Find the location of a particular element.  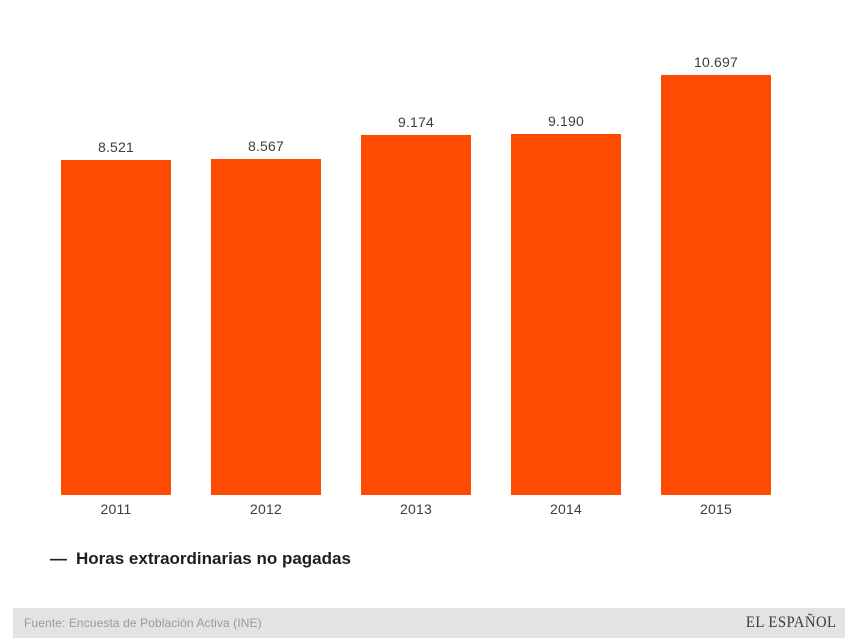

x-axis-label-2015: 2015 is located at coordinates (716, 509).